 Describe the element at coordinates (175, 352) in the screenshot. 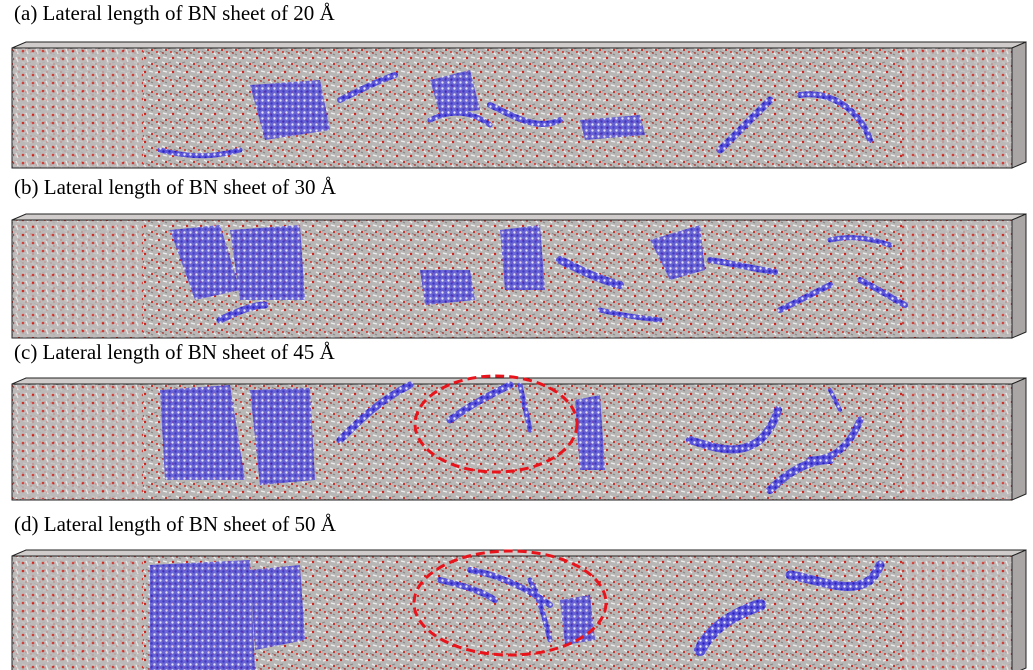

I see `panel-label: (c) Lateral length of BN sheet of 45 Å` at that location.